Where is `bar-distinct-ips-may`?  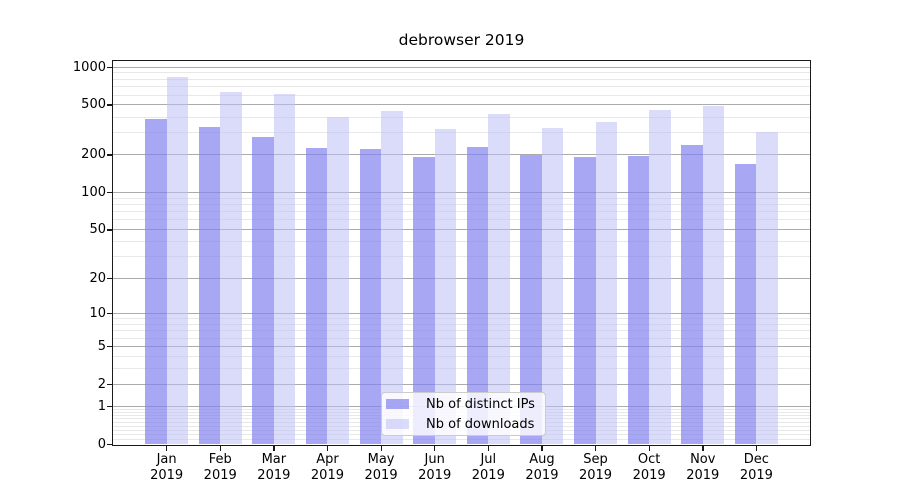
bar-distinct-ips-may is located at coordinates (370, 297).